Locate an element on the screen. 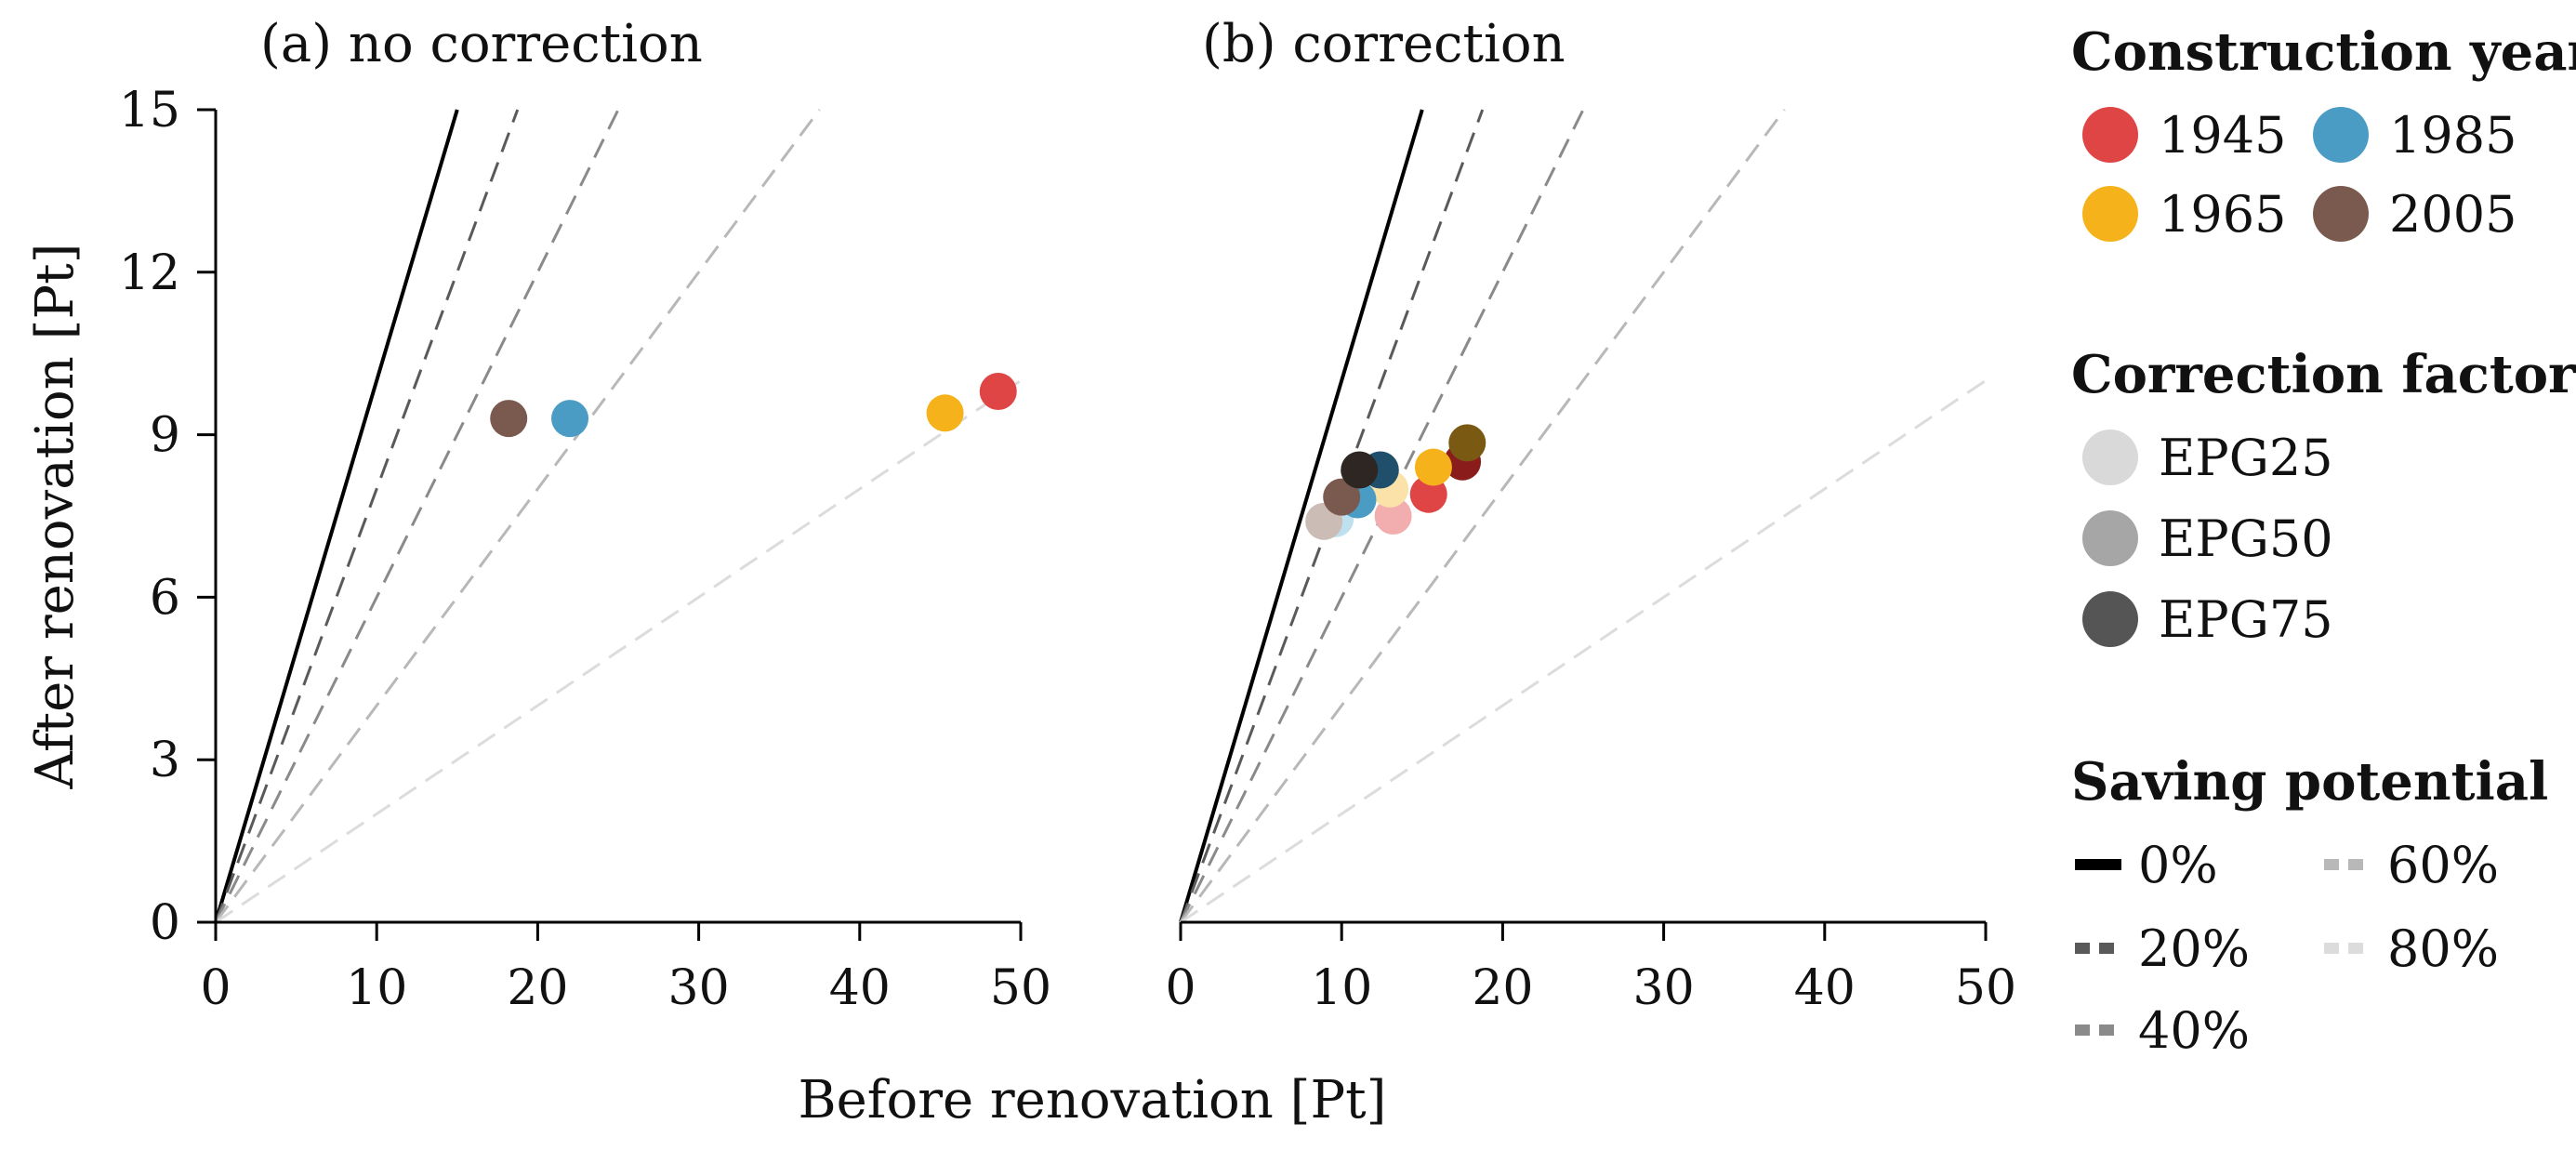 Image resolution: width=2576 pixels, height=1150 pixels. panel-b-title: (b) correction is located at coordinates (1383, 44).